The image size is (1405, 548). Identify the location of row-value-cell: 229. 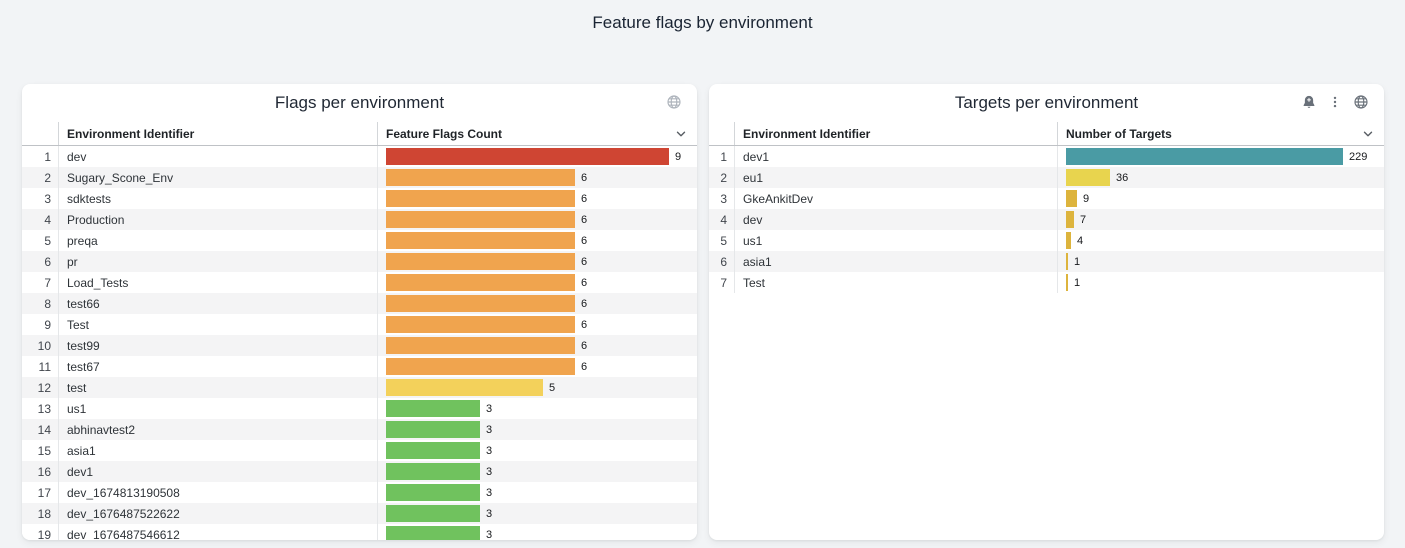
(1220, 156).